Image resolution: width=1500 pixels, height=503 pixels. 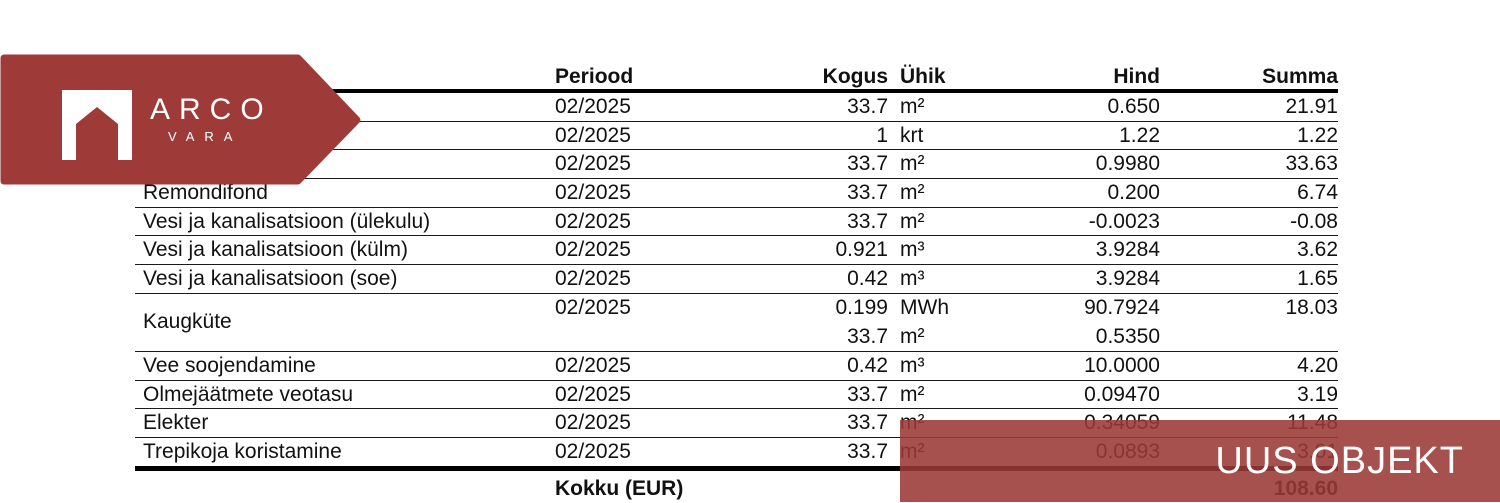 I want to click on row-lines: 02/2025 0.42 m³ 10.0000 4.20, so click(x=926, y=366).